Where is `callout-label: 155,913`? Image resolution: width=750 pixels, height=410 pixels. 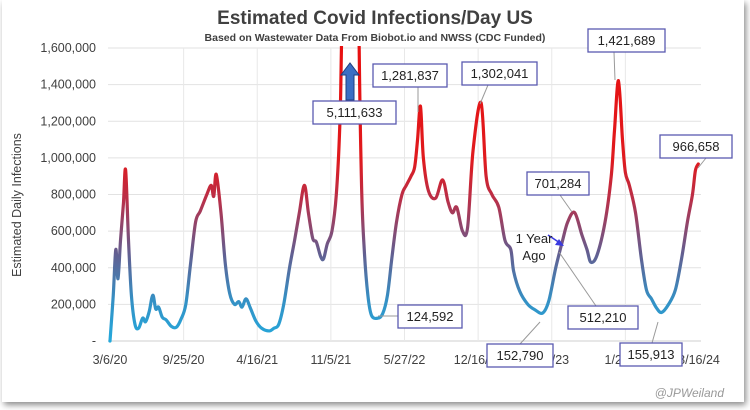 callout-label: 155,913 is located at coordinates (651, 354).